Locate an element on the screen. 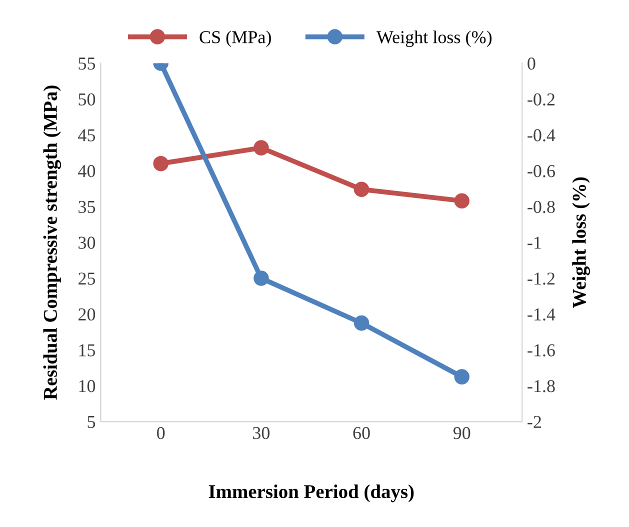  y2-tick-label: -1 is located at coordinates (534, 242).